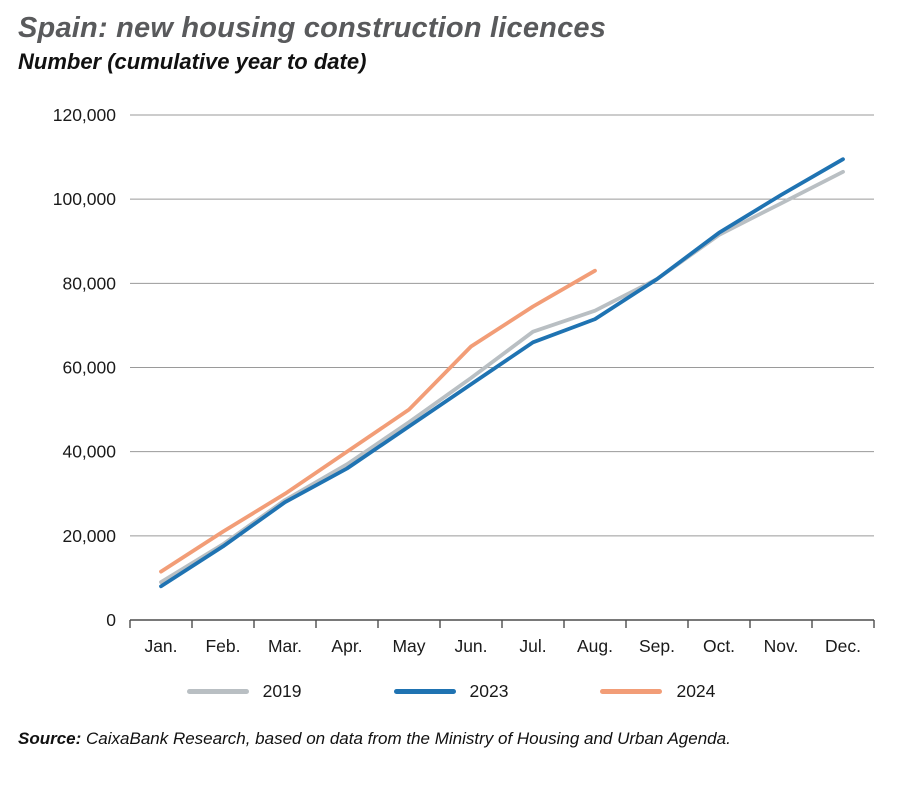 The image size is (900, 802). Describe the element at coordinates (89, 452) in the screenshot. I see `y-tick-label: 40,000` at that location.